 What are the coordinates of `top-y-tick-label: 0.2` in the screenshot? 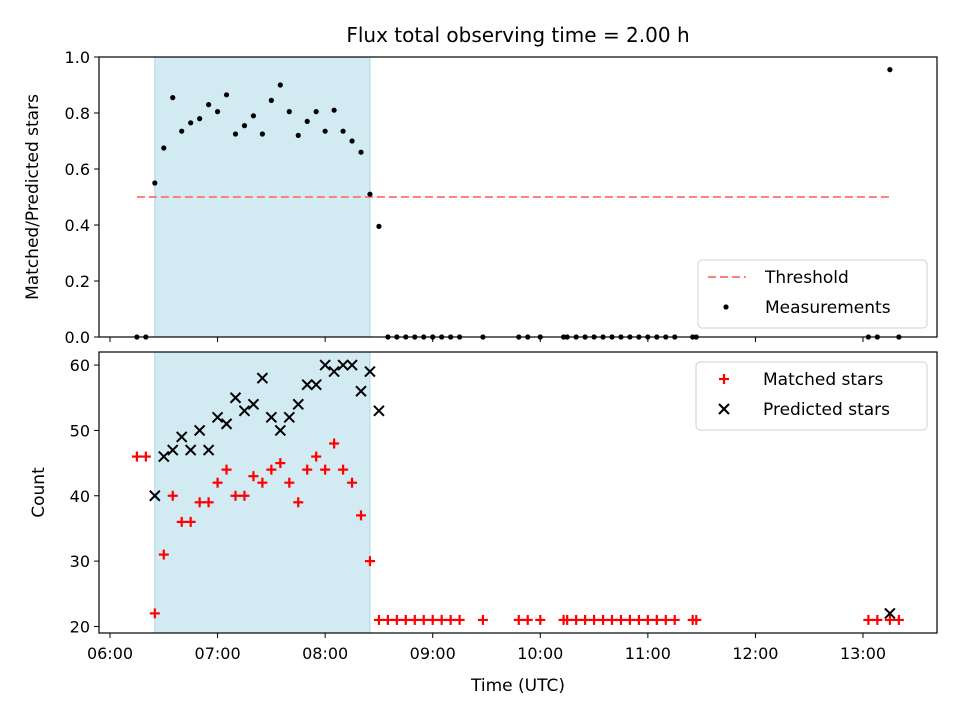 It's located at (77, 281).